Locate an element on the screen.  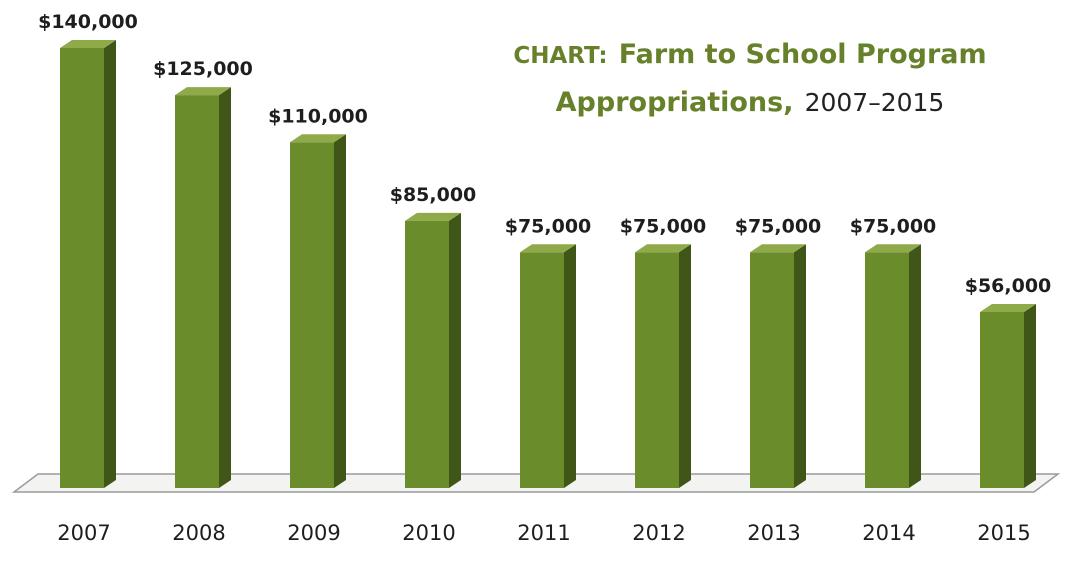
value-label-2009: $110,000 is located at coordinates (318, 116).